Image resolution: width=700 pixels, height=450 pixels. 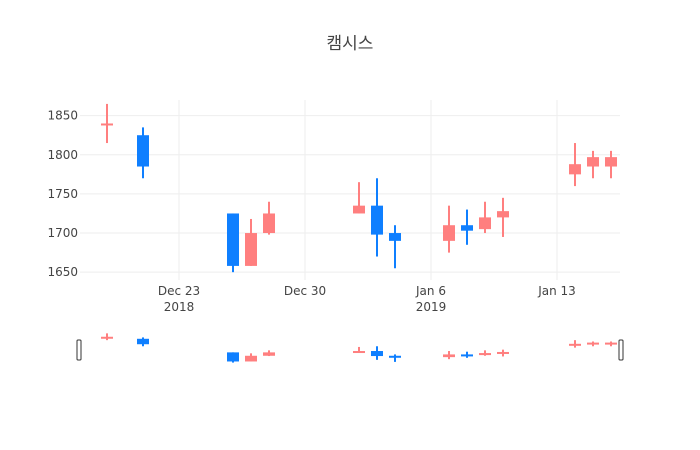 What do you see at coordinates (305, 291) in the screenshot?
I see `x-tick-label: Dec 30` at bounding box center [305, 291].